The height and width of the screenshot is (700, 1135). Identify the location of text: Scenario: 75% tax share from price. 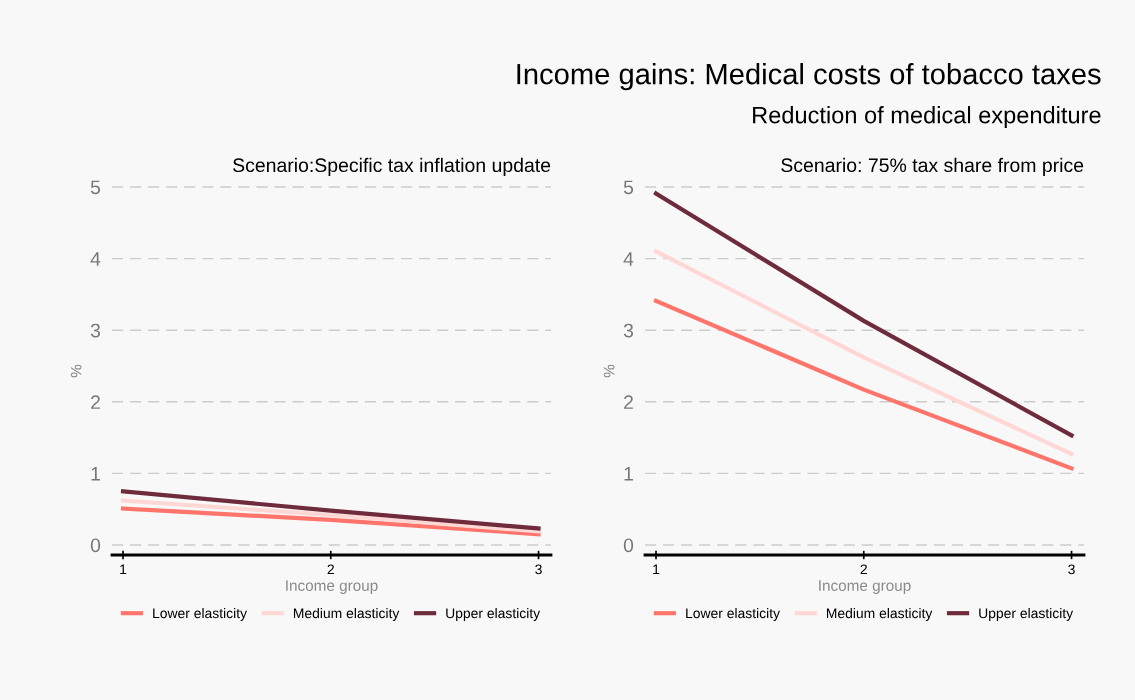
(932, 166).